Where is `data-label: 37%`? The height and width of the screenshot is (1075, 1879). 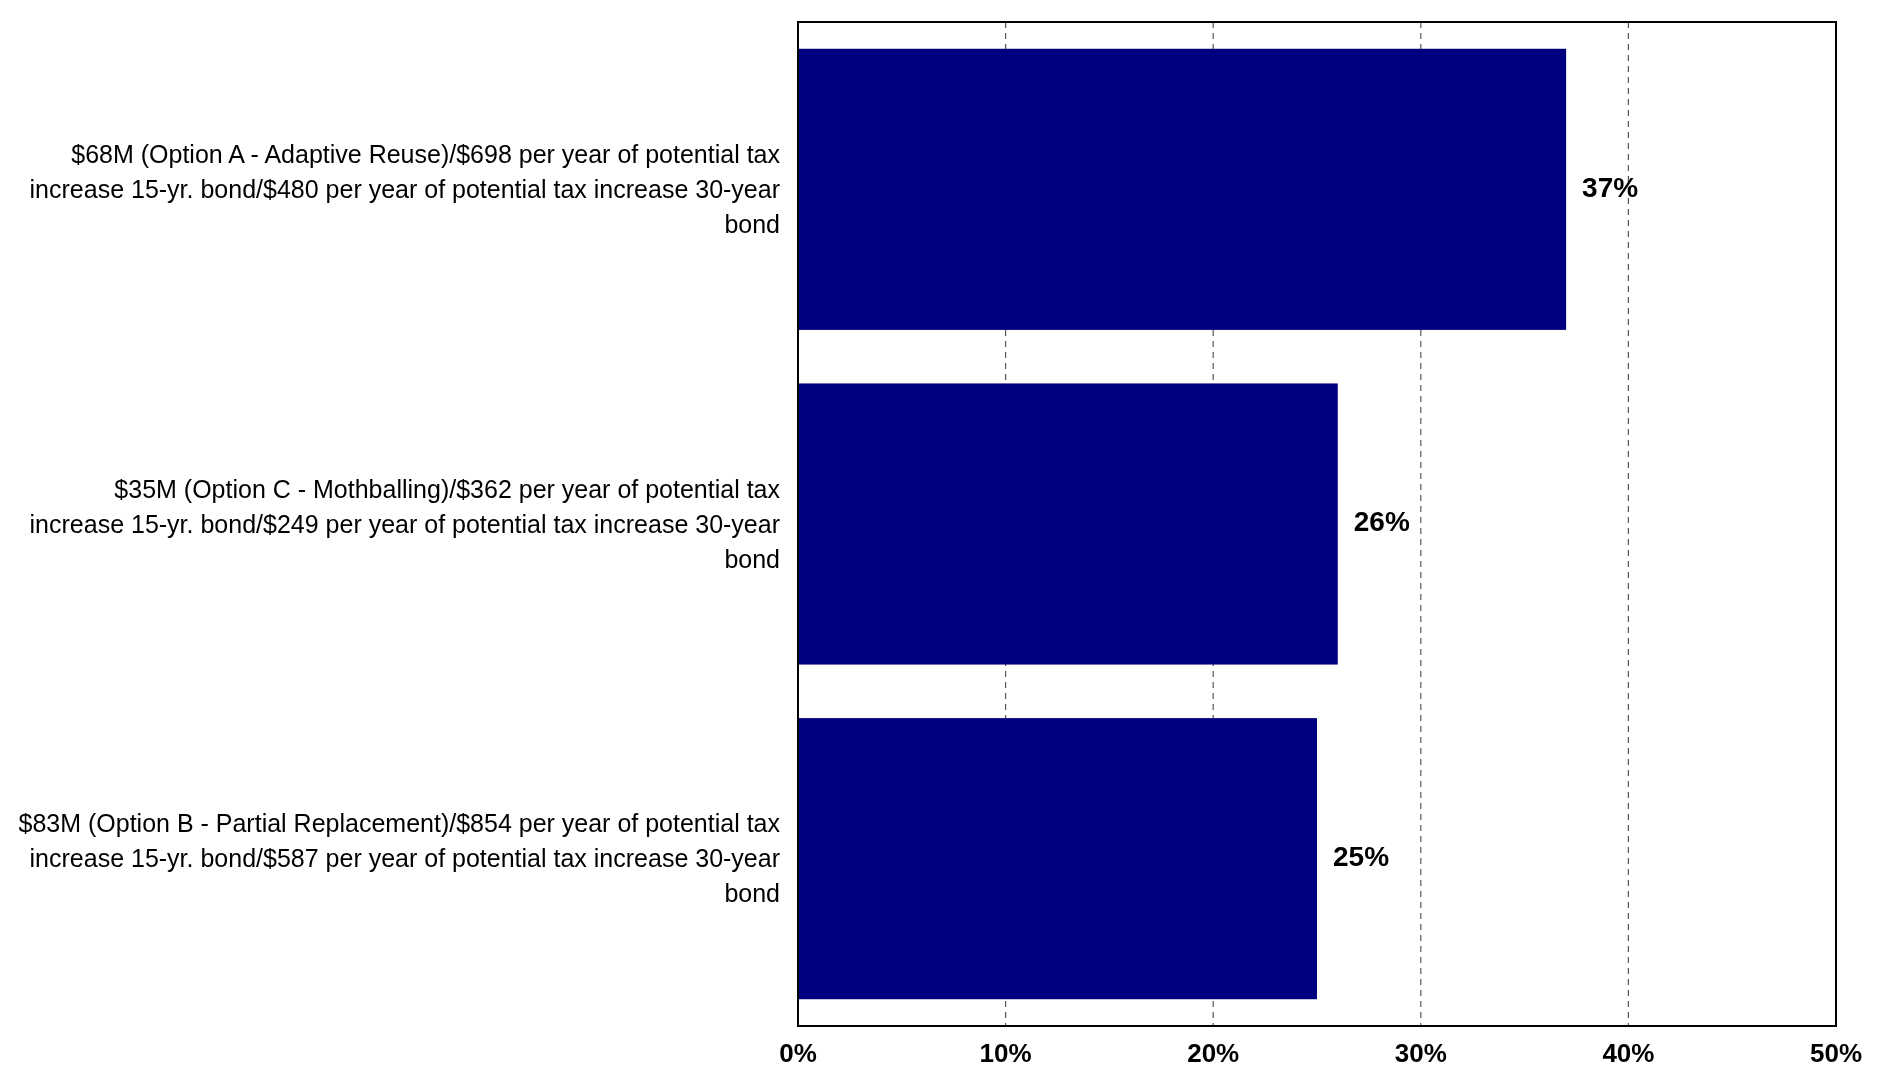
data-label: 37% is located at coordinates (1610, 187).